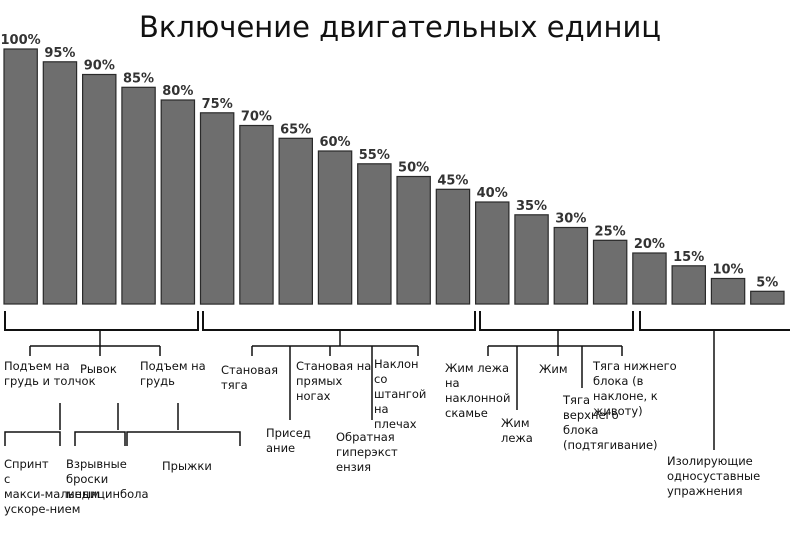 This screenshot has width=790, height=545. What do you see at coordinates (570, 219) in the screenshot?
I see `value-label-15: 30%` at bounding box center [570, 219].